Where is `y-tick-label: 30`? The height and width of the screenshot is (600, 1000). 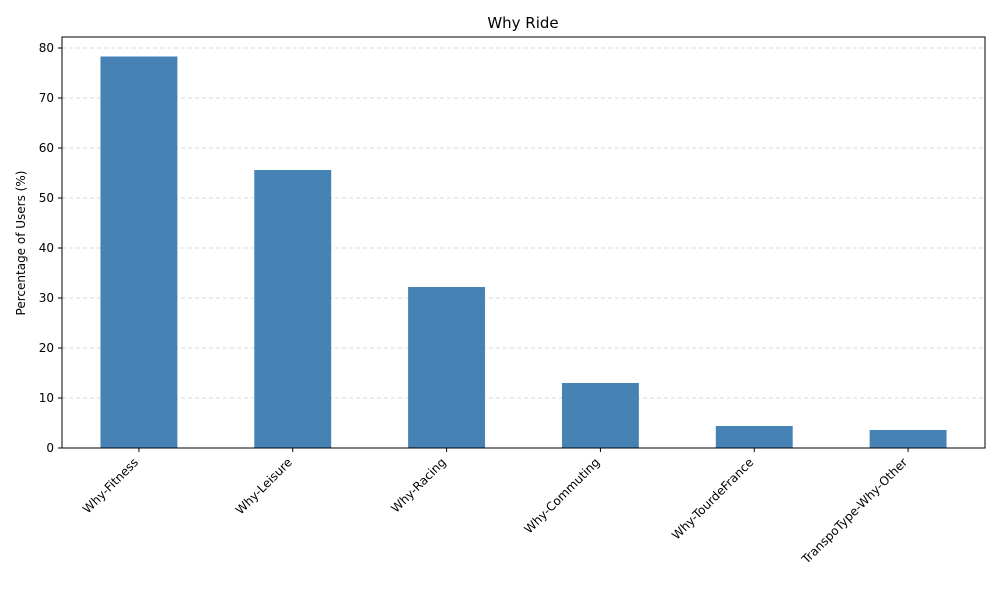
y-tick-label: 30 is located at coordinates (46, 298).